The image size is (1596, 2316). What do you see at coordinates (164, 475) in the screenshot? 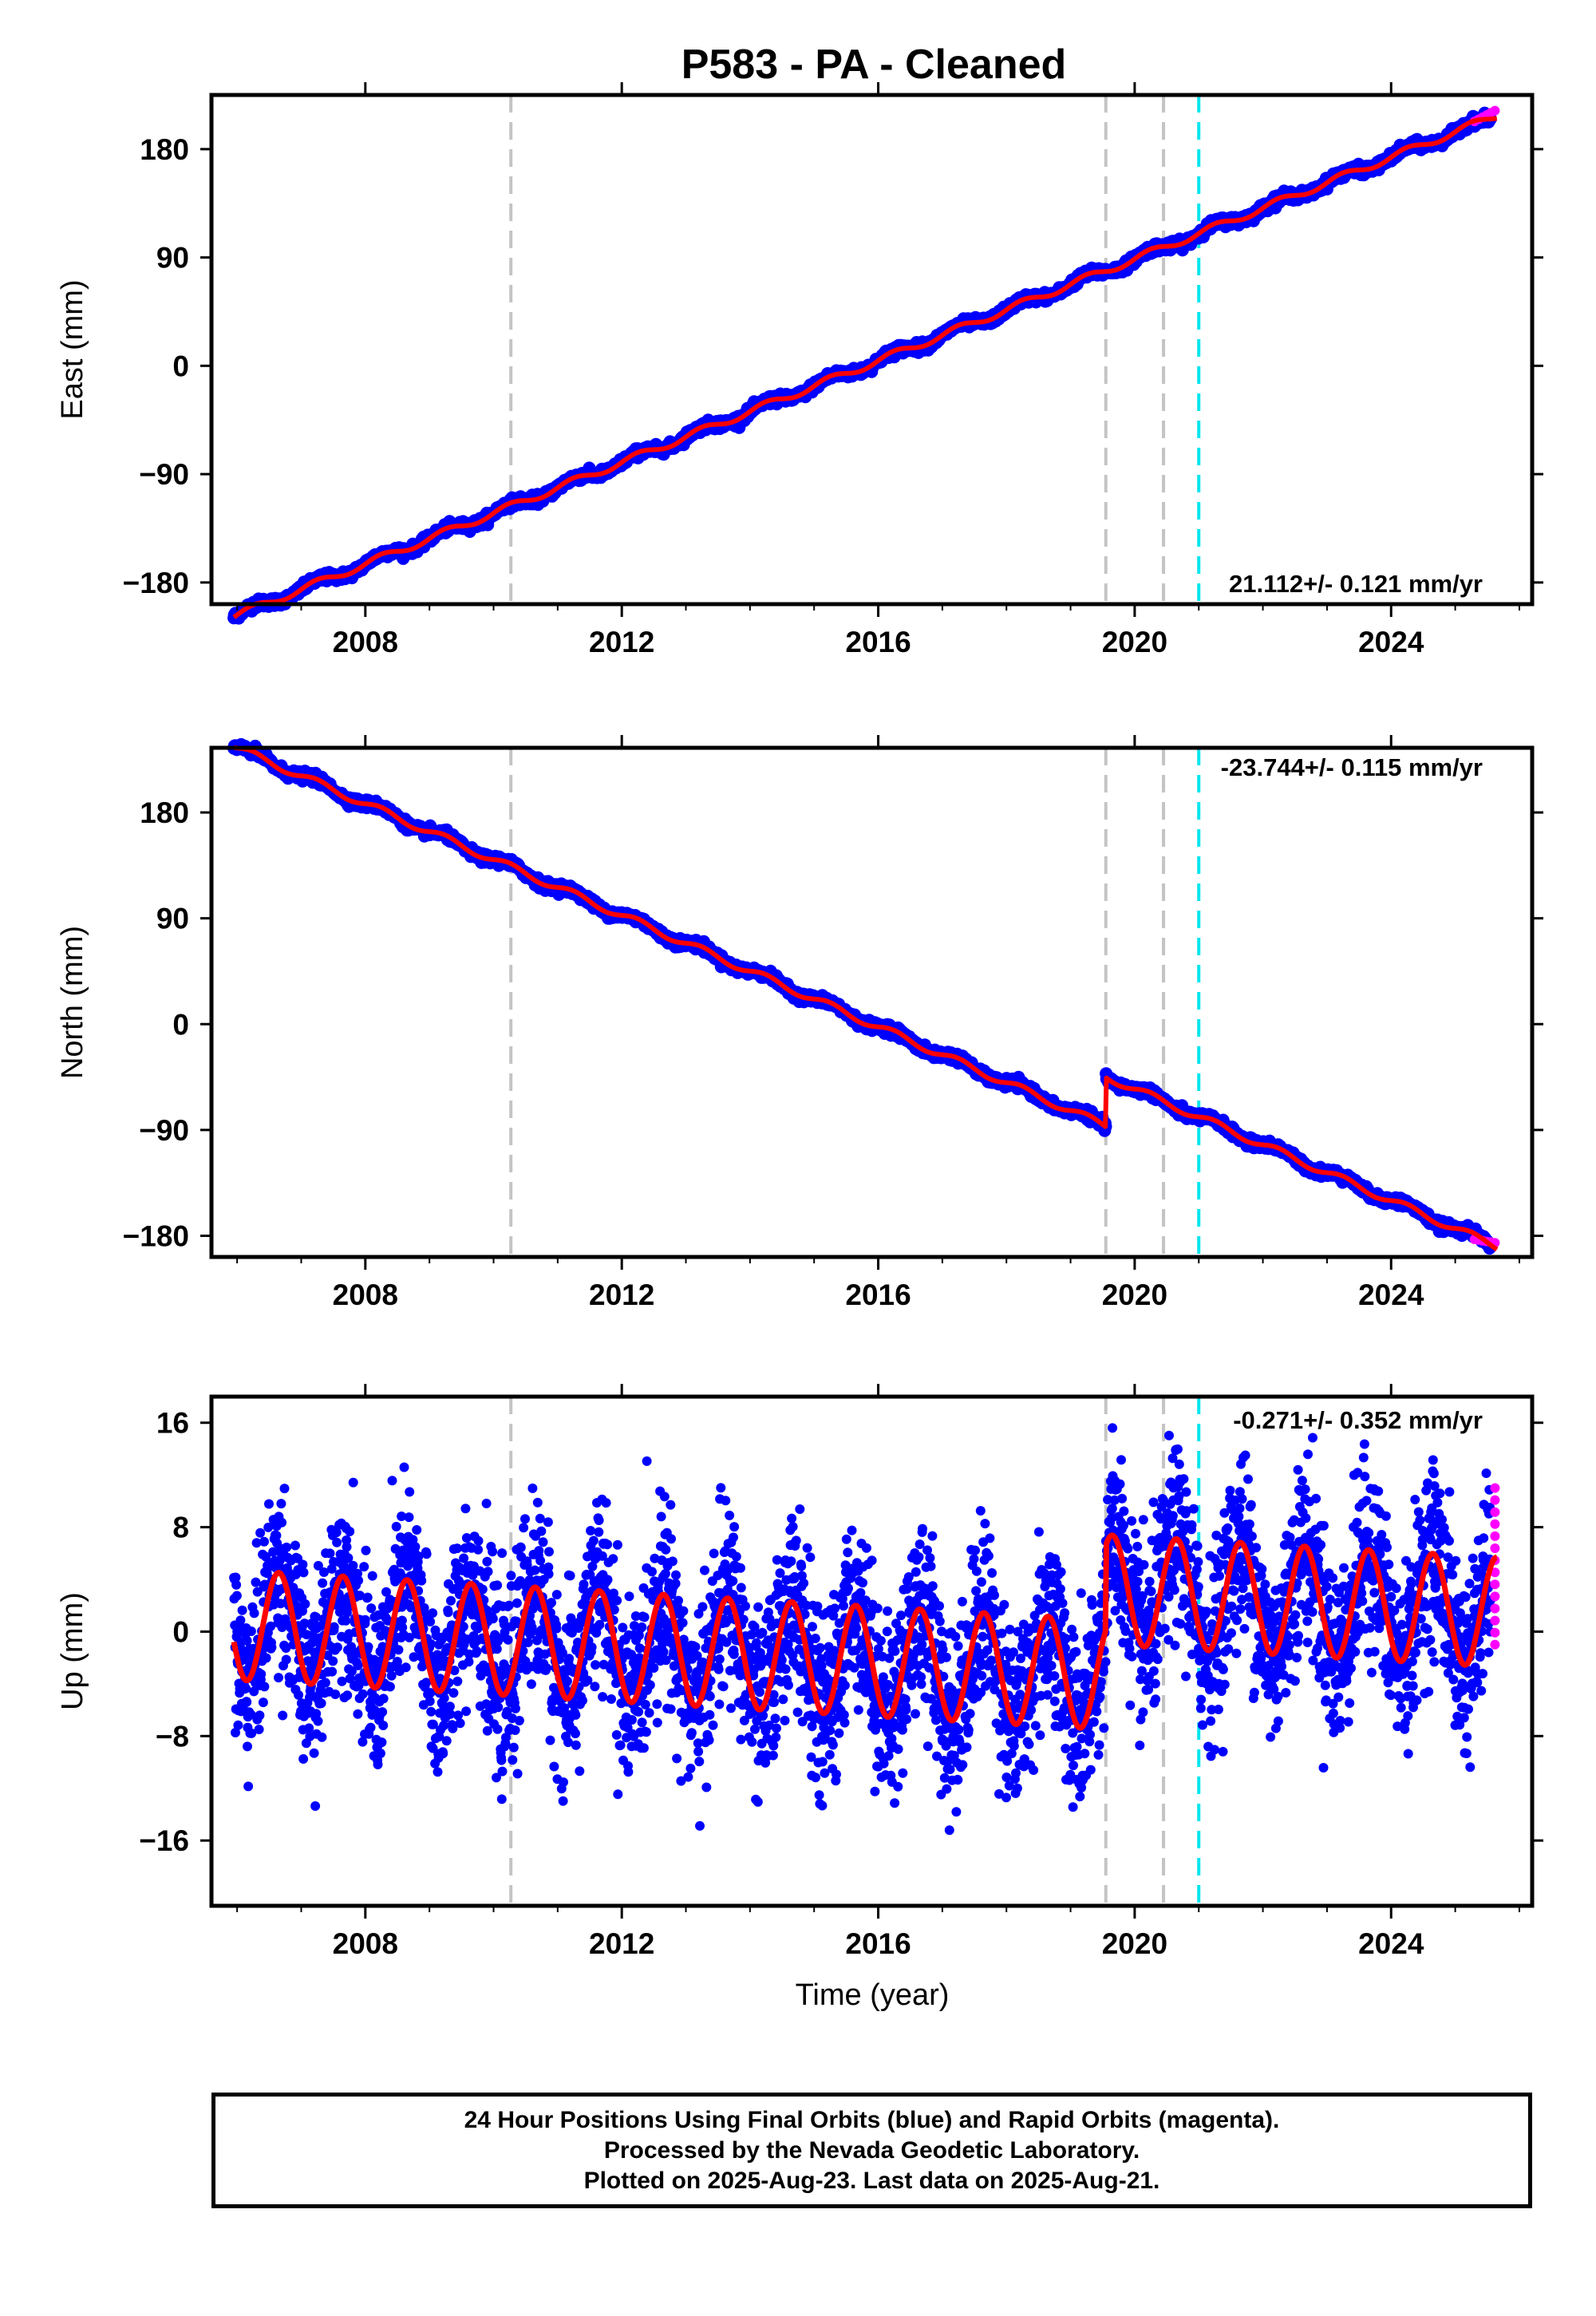
I see `east-y-tick-label: −90` at bounding box center [164, 475].